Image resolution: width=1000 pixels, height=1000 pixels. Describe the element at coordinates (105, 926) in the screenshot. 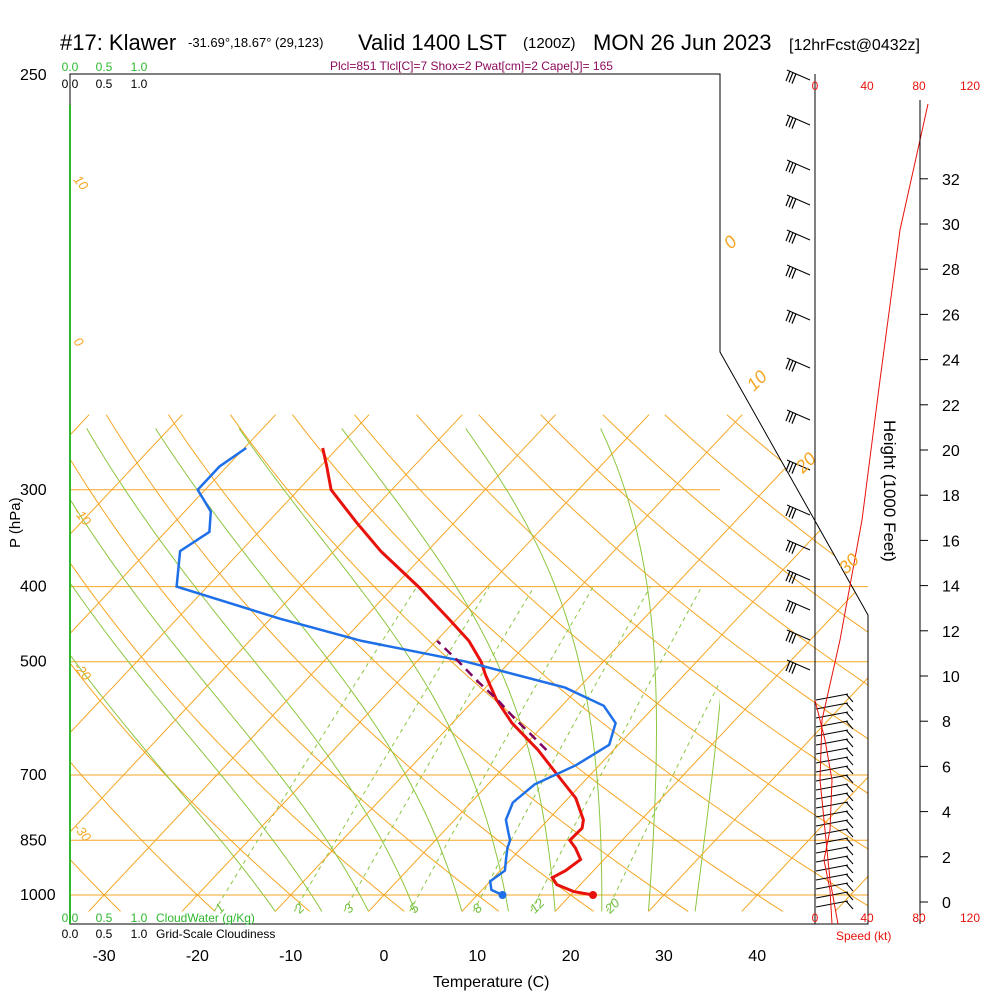

I see `cloud-scale-bottom: 0.0 0.0 0.5 0.5 1.0 1.0` at that location.